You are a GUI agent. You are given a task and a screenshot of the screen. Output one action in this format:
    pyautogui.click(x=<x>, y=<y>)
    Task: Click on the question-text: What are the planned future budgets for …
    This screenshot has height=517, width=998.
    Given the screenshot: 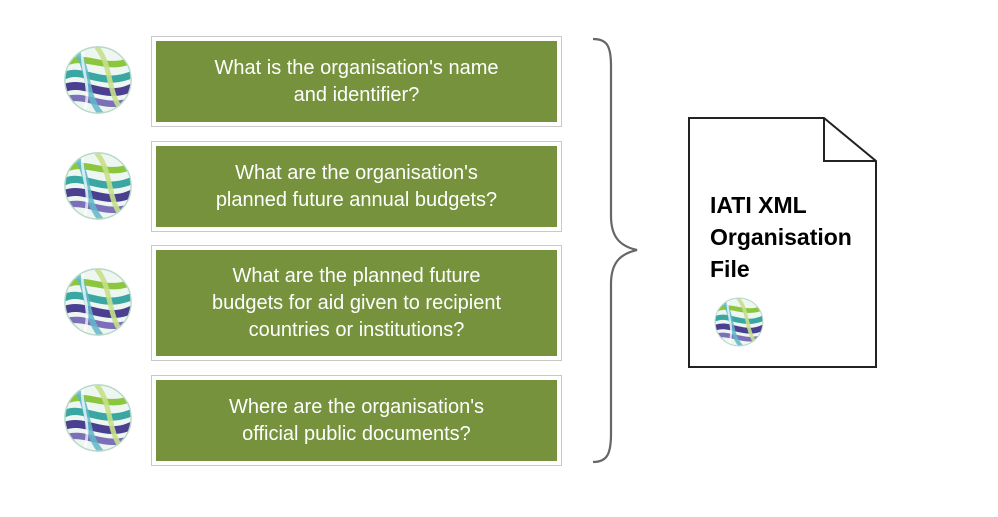 What is the action you would take?
    pyautogui.click(x=356, y=303)
    